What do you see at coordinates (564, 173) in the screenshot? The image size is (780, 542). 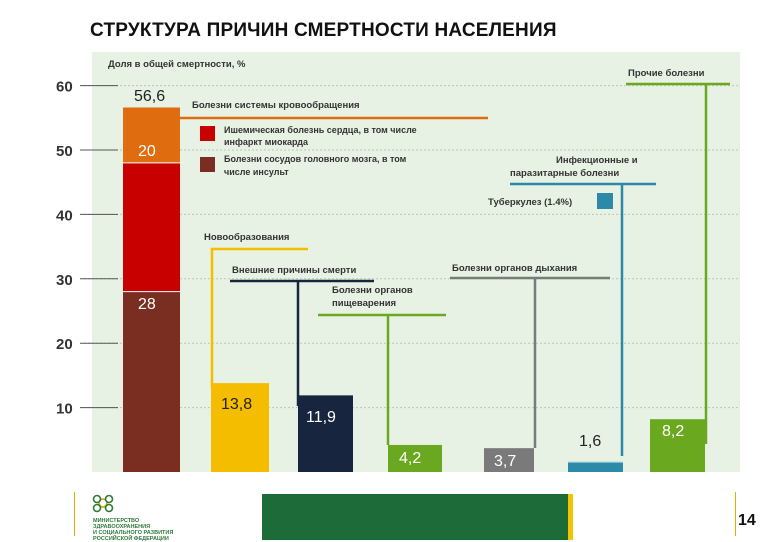 I see `category-label: паразитарные болезни` at bounding box center [564, 173].